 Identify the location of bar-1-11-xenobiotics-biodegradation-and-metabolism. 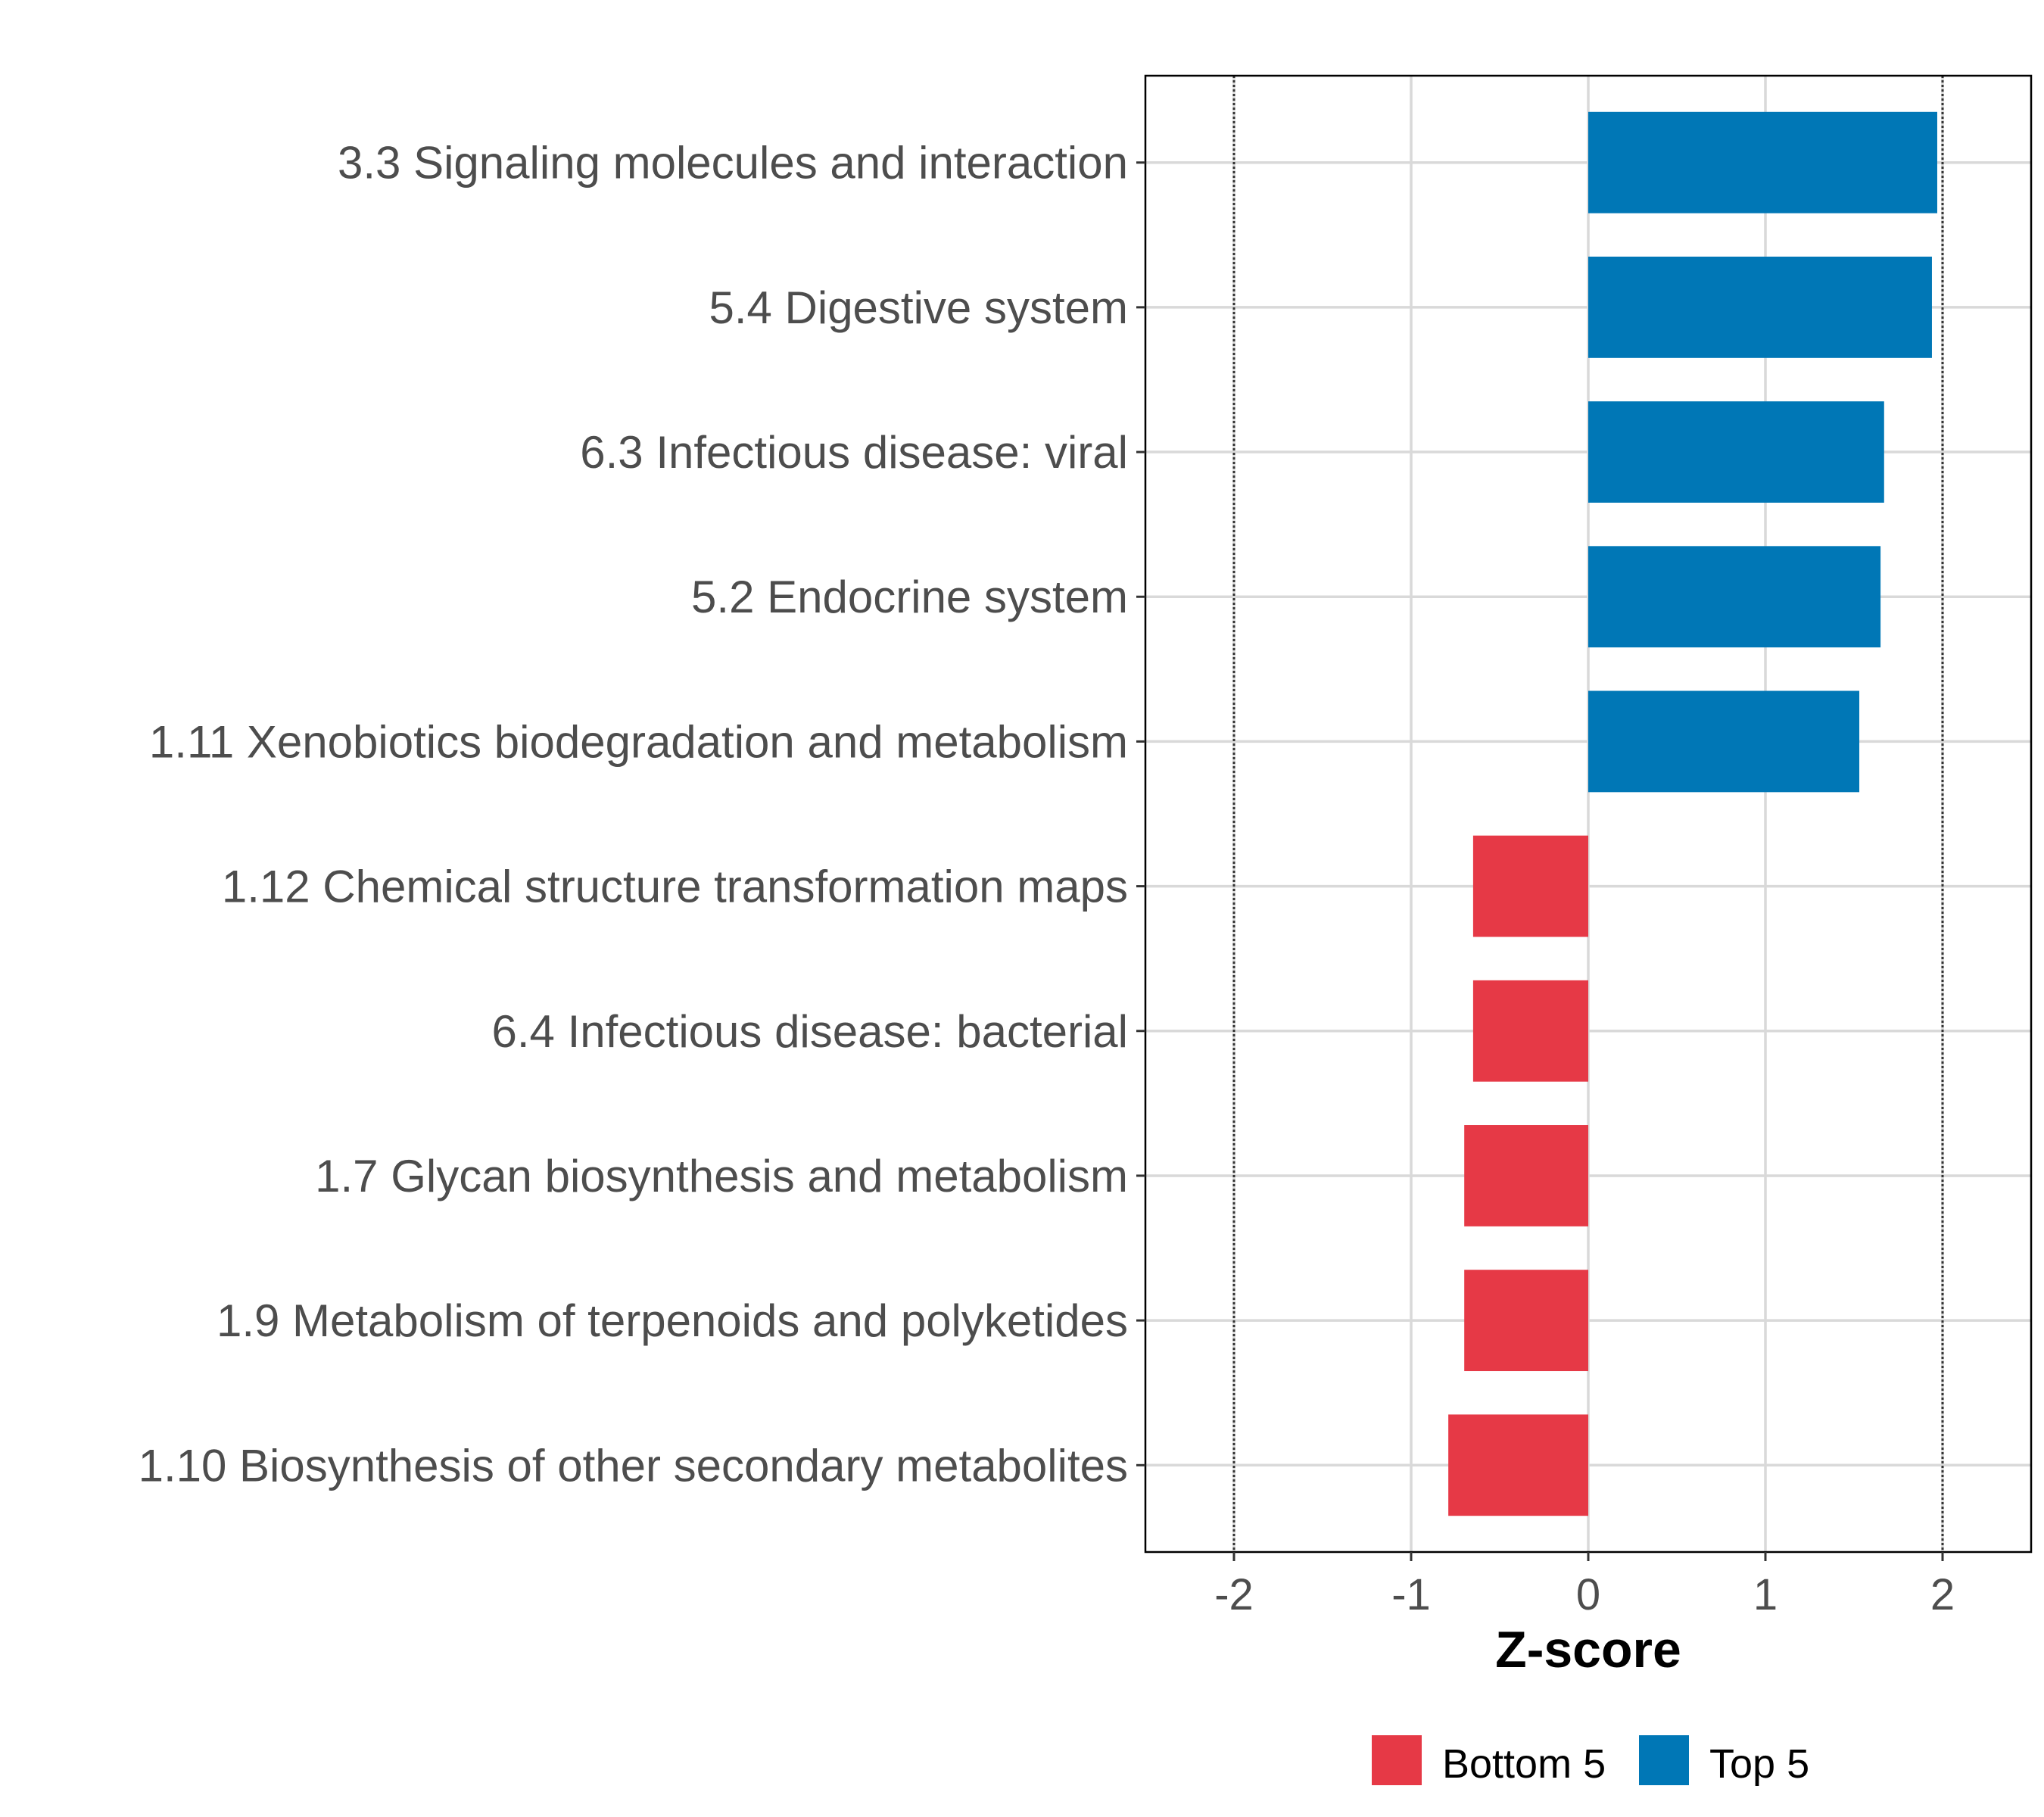
(1724, 741).